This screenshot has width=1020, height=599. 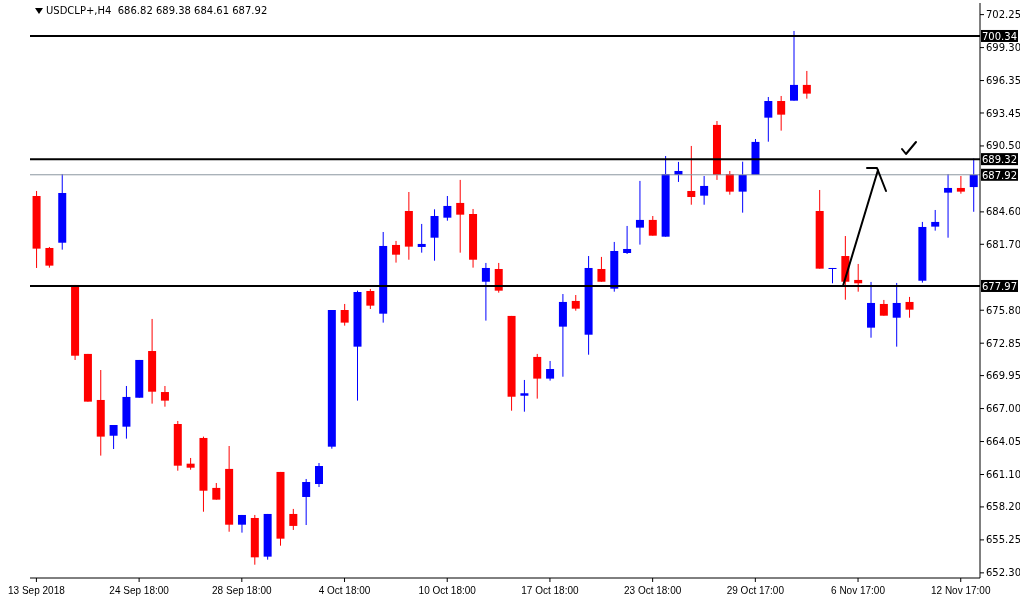 I want to click on y-tick-label: 669.95, so click(x=1003, y=376).